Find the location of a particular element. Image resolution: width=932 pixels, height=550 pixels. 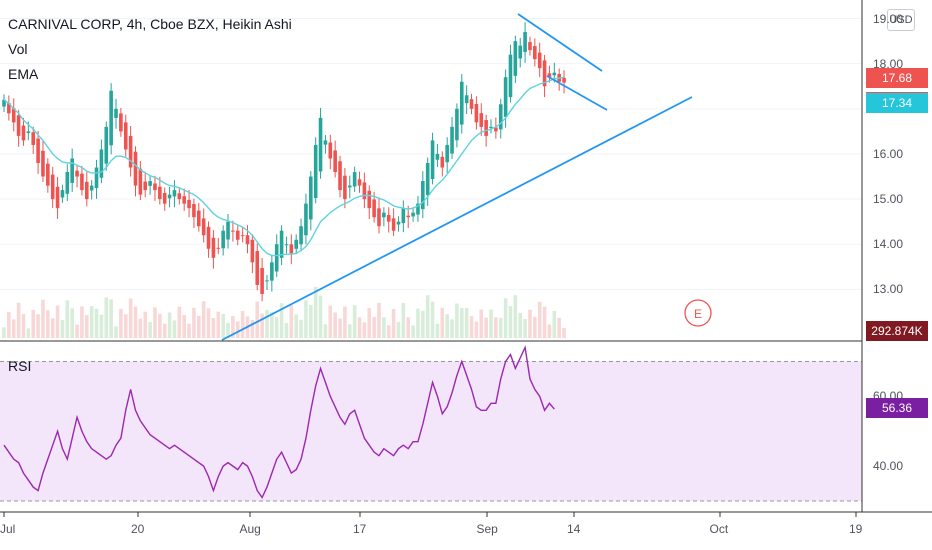

price-tag: 17.68 is located at coordinates (897, 78).